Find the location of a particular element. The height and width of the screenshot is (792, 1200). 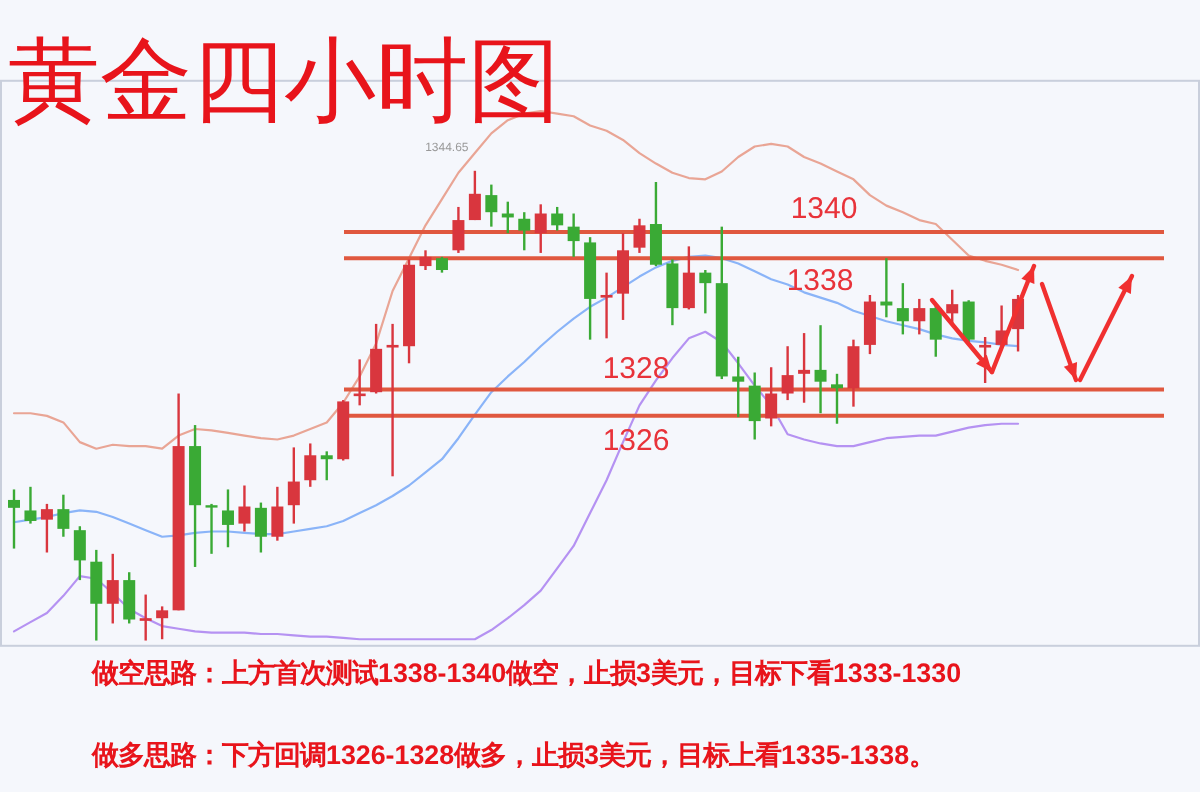

text: 做多思路：下方回调1326-1328做多，止损3美元，目标上看1335-1338。 is located at coordinates (513, 755).